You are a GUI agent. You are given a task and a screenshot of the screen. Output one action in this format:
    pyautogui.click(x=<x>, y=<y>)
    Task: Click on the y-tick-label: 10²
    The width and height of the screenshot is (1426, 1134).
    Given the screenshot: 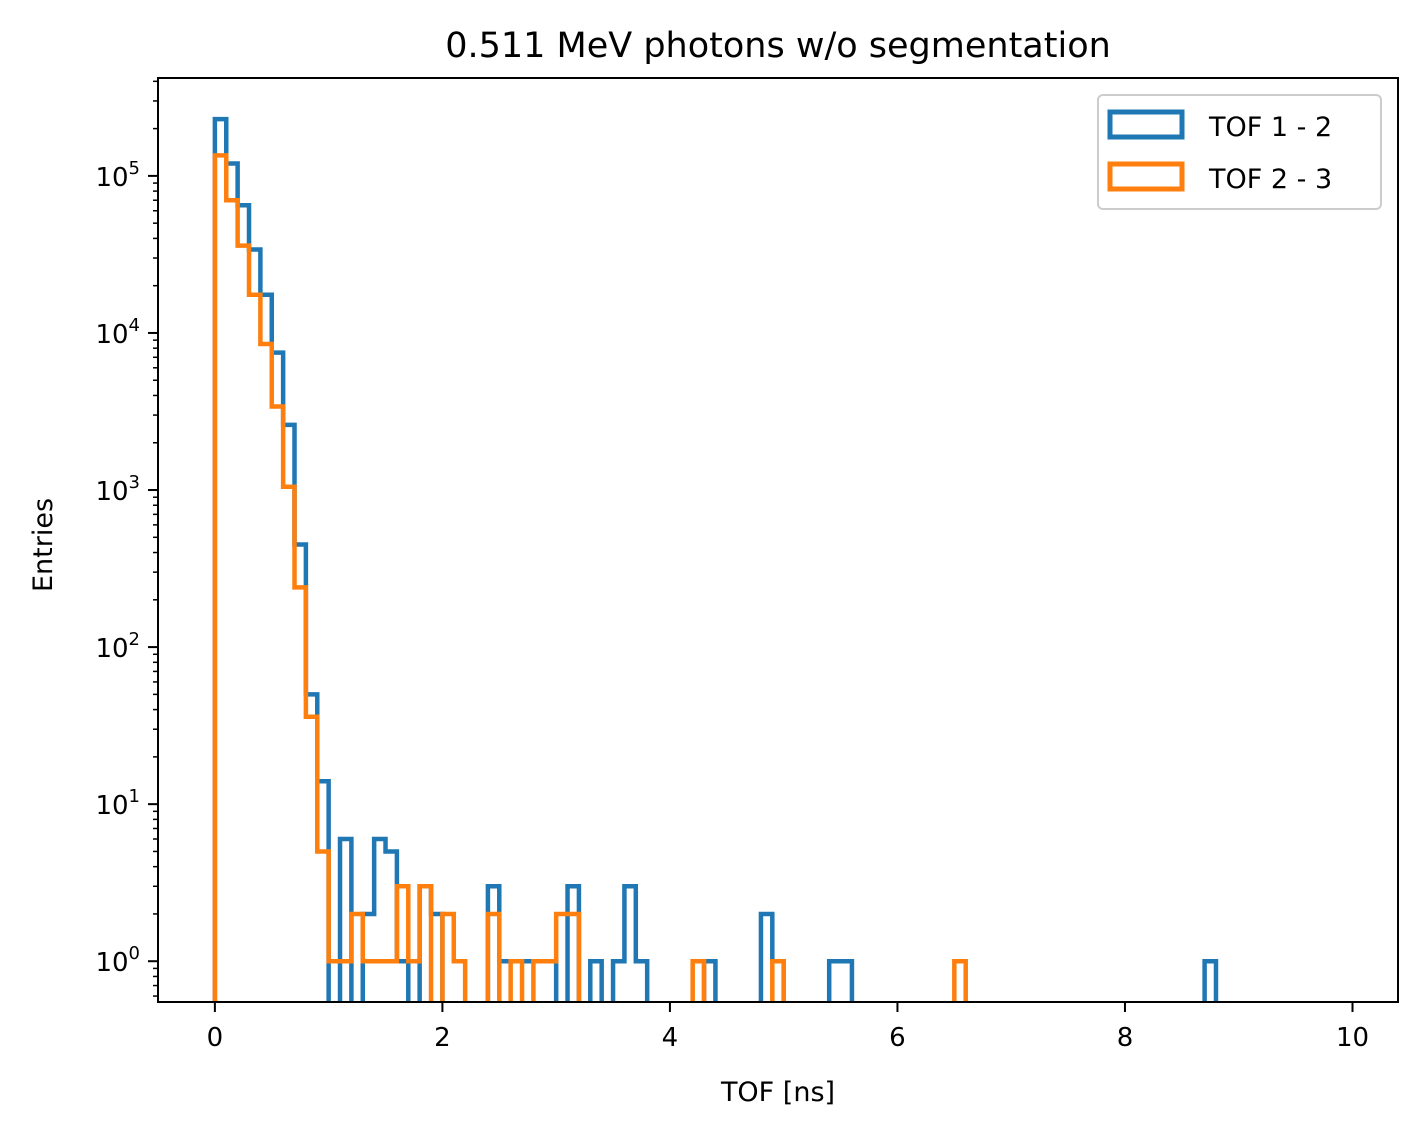 What is the action you would take?
    pyautogui.click(x=117, y=646)
    